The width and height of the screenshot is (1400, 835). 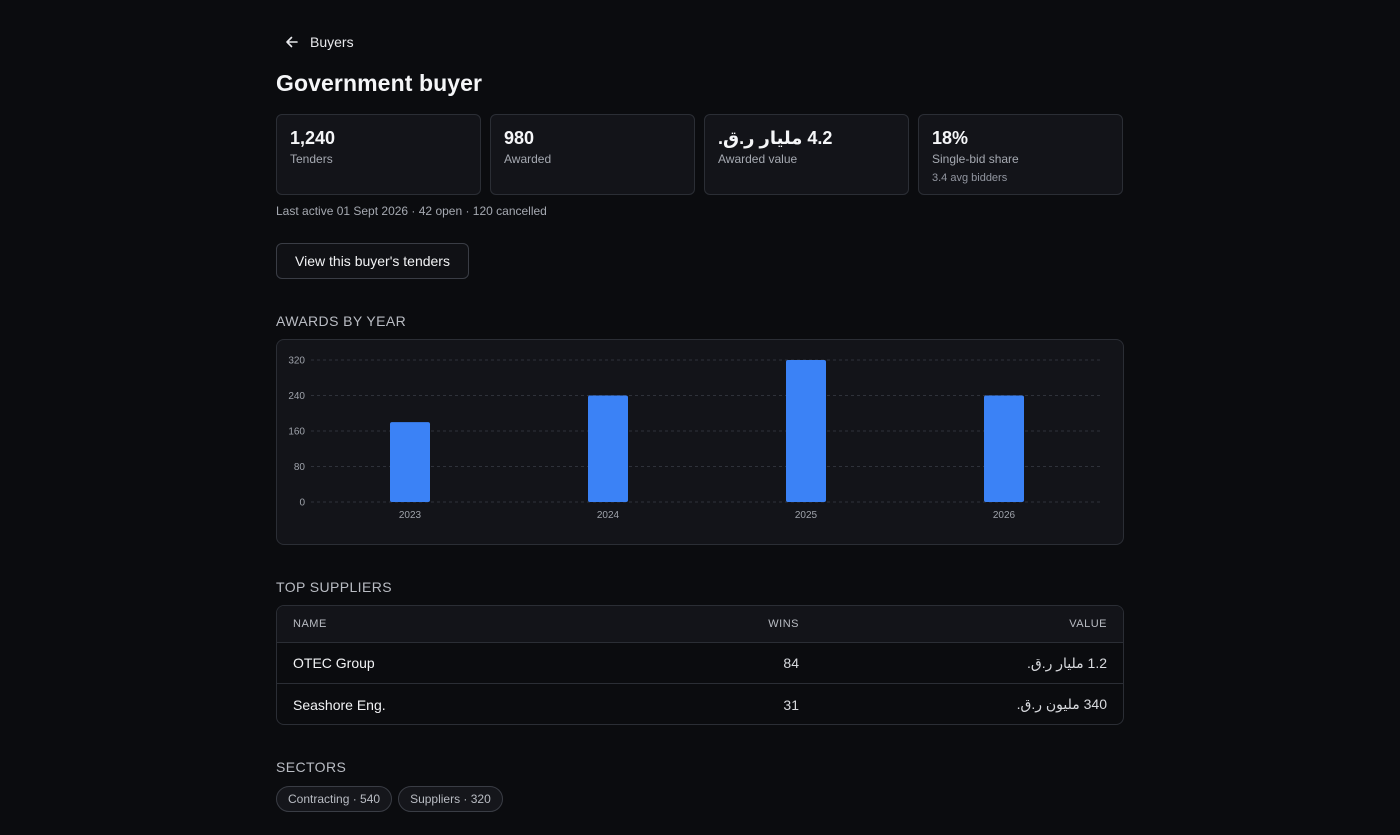 I want to click on back-link: Buyers, so click(x=319, y=42).